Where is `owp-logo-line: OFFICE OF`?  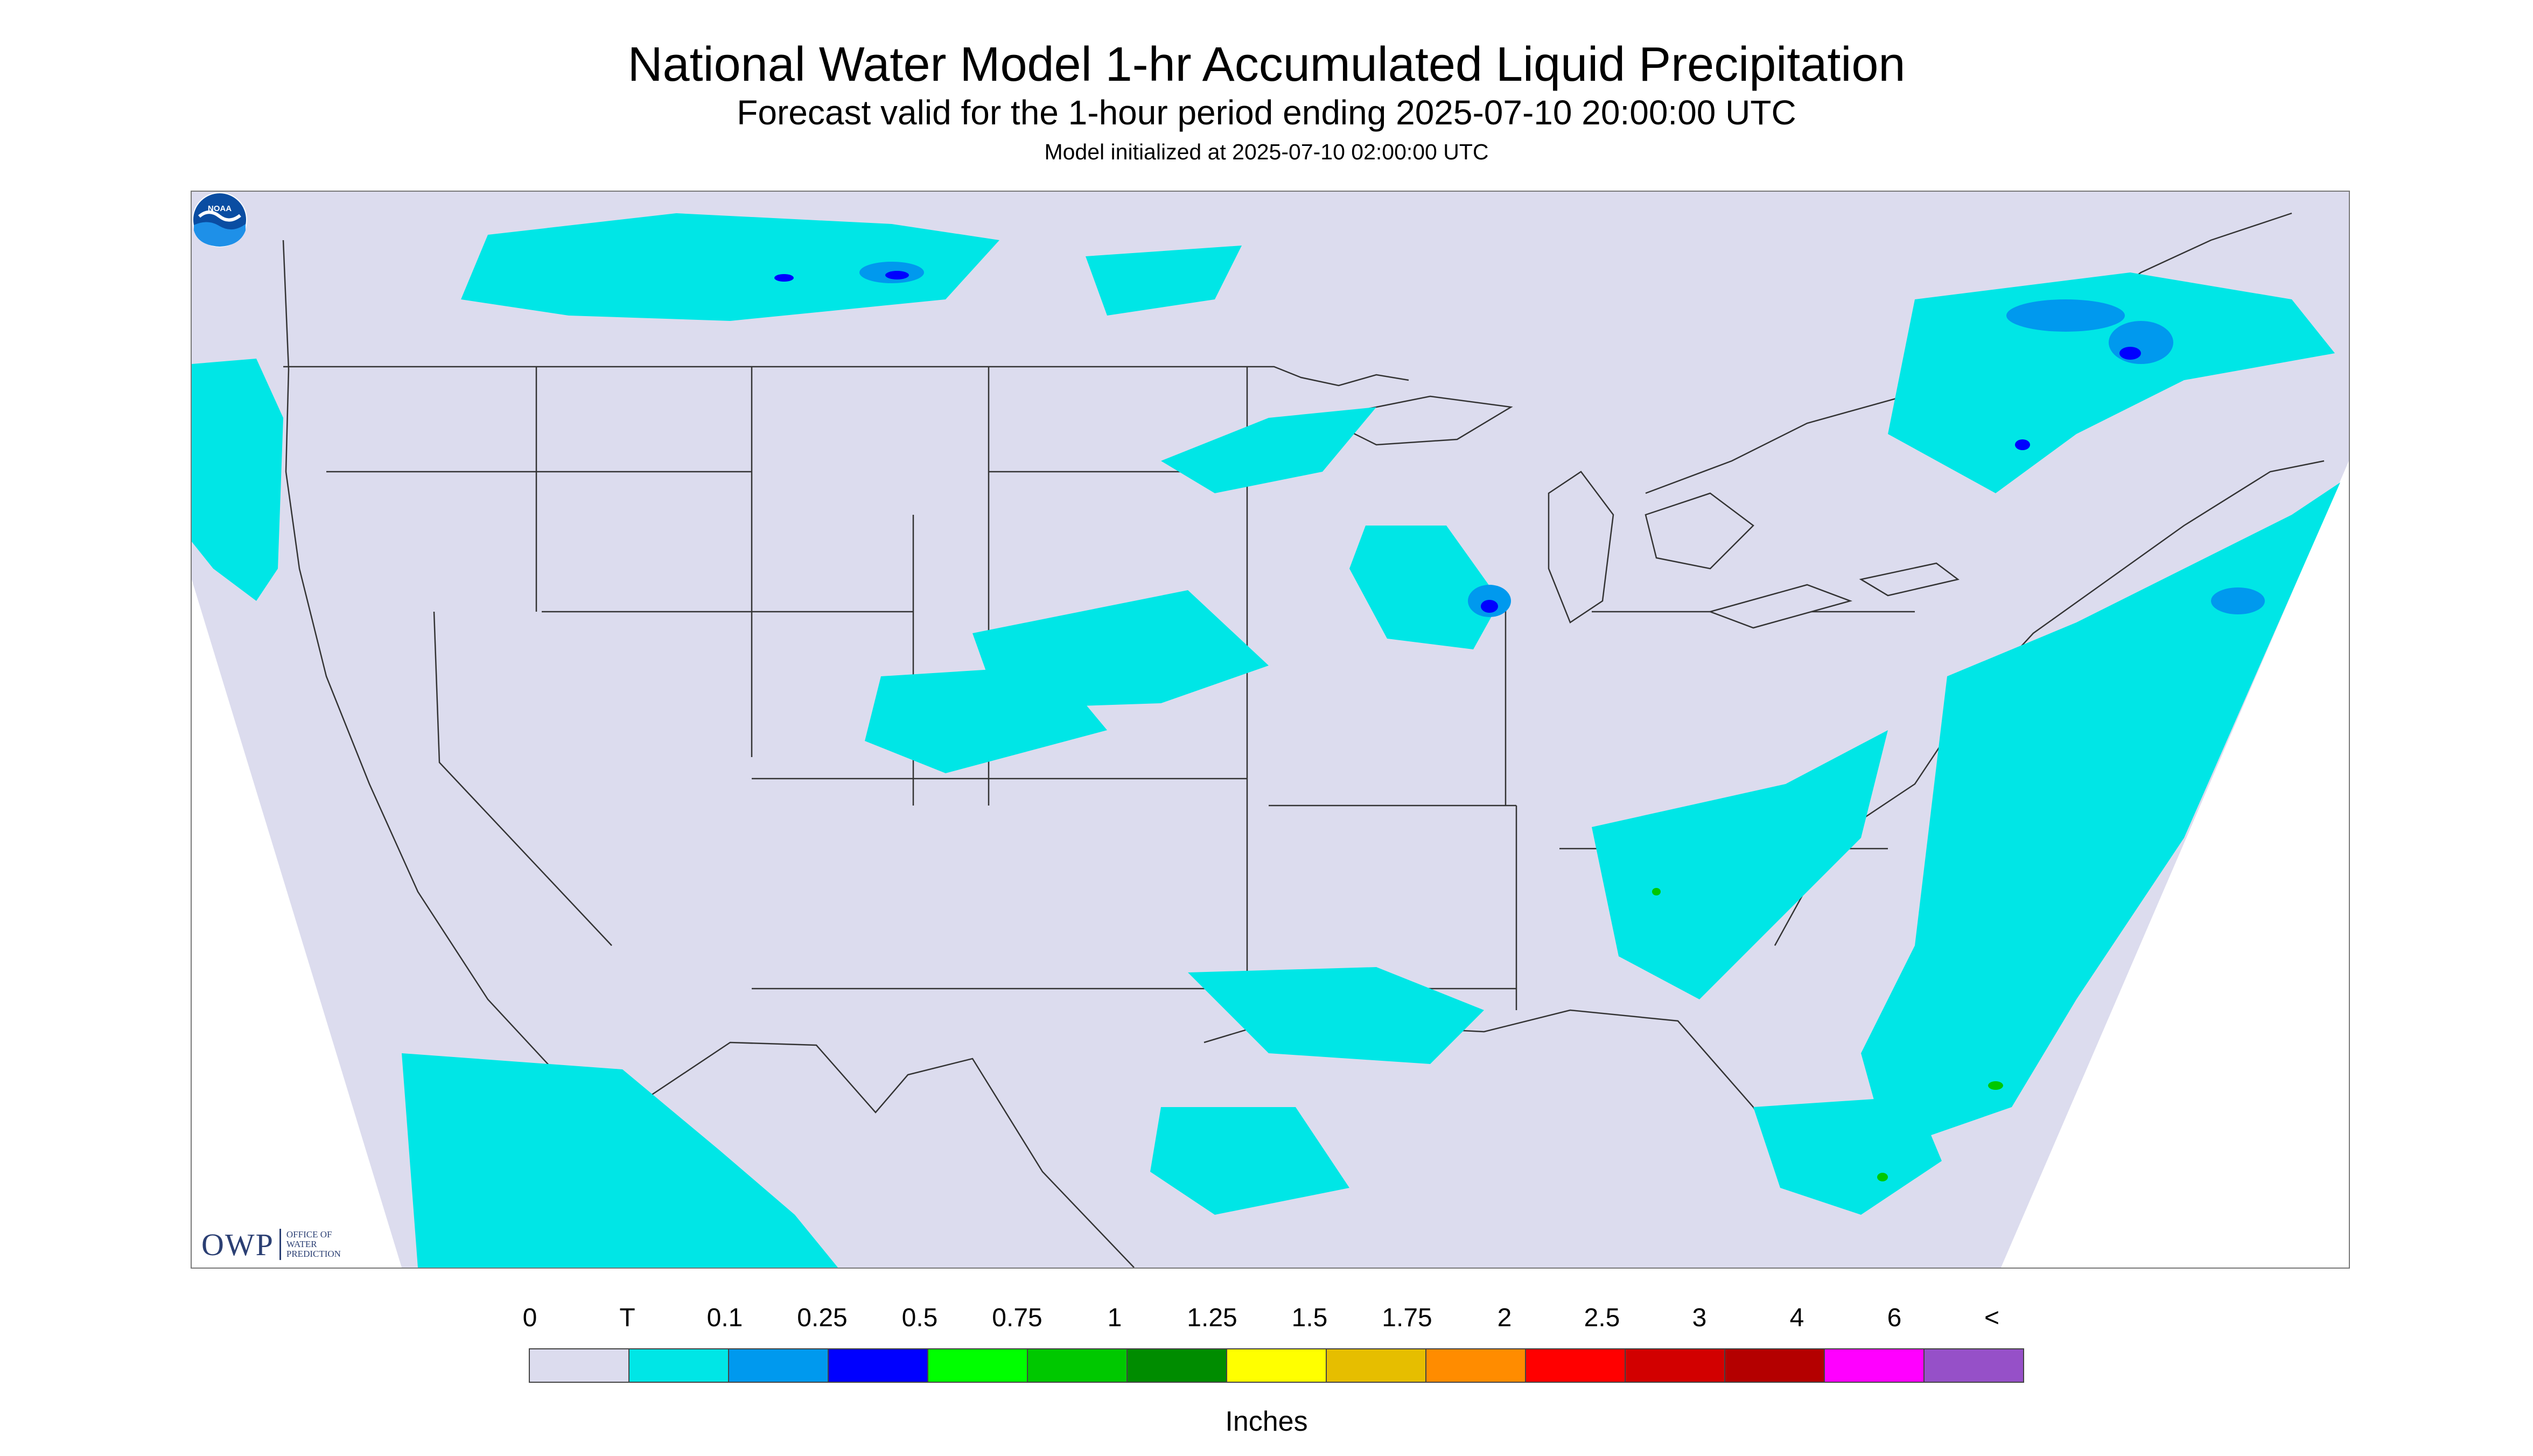 owp-logo-line: OFFICE OF is located at coordinates (309, 1234).